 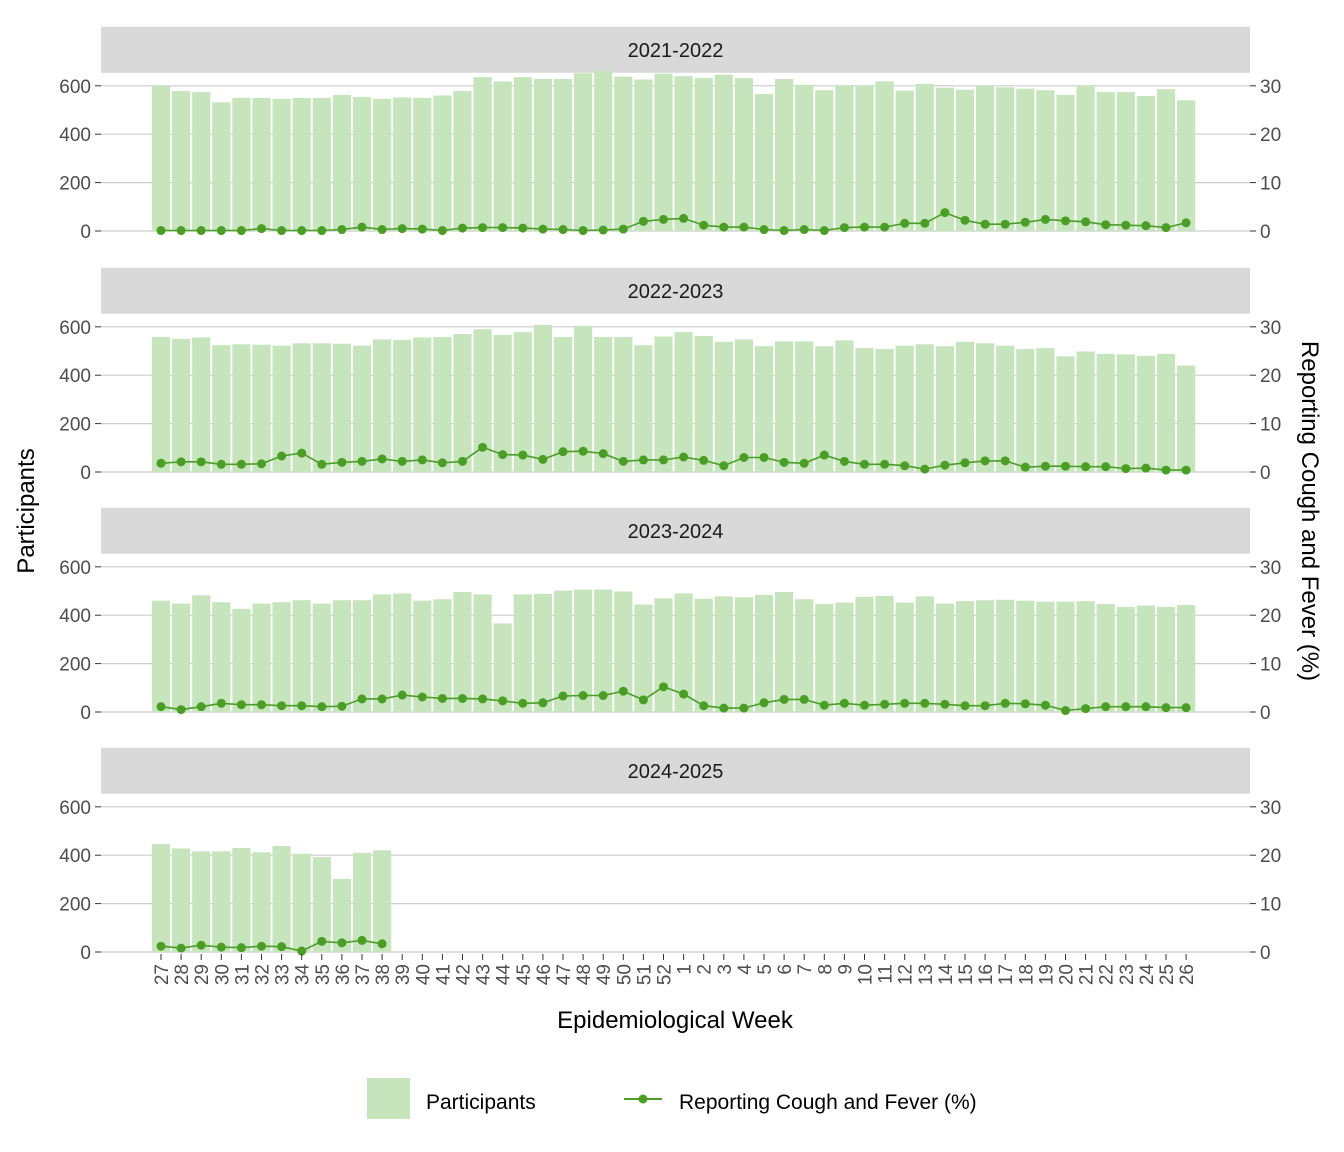 I want to click on x-tick-label: 9, so click(x=845, y=969).